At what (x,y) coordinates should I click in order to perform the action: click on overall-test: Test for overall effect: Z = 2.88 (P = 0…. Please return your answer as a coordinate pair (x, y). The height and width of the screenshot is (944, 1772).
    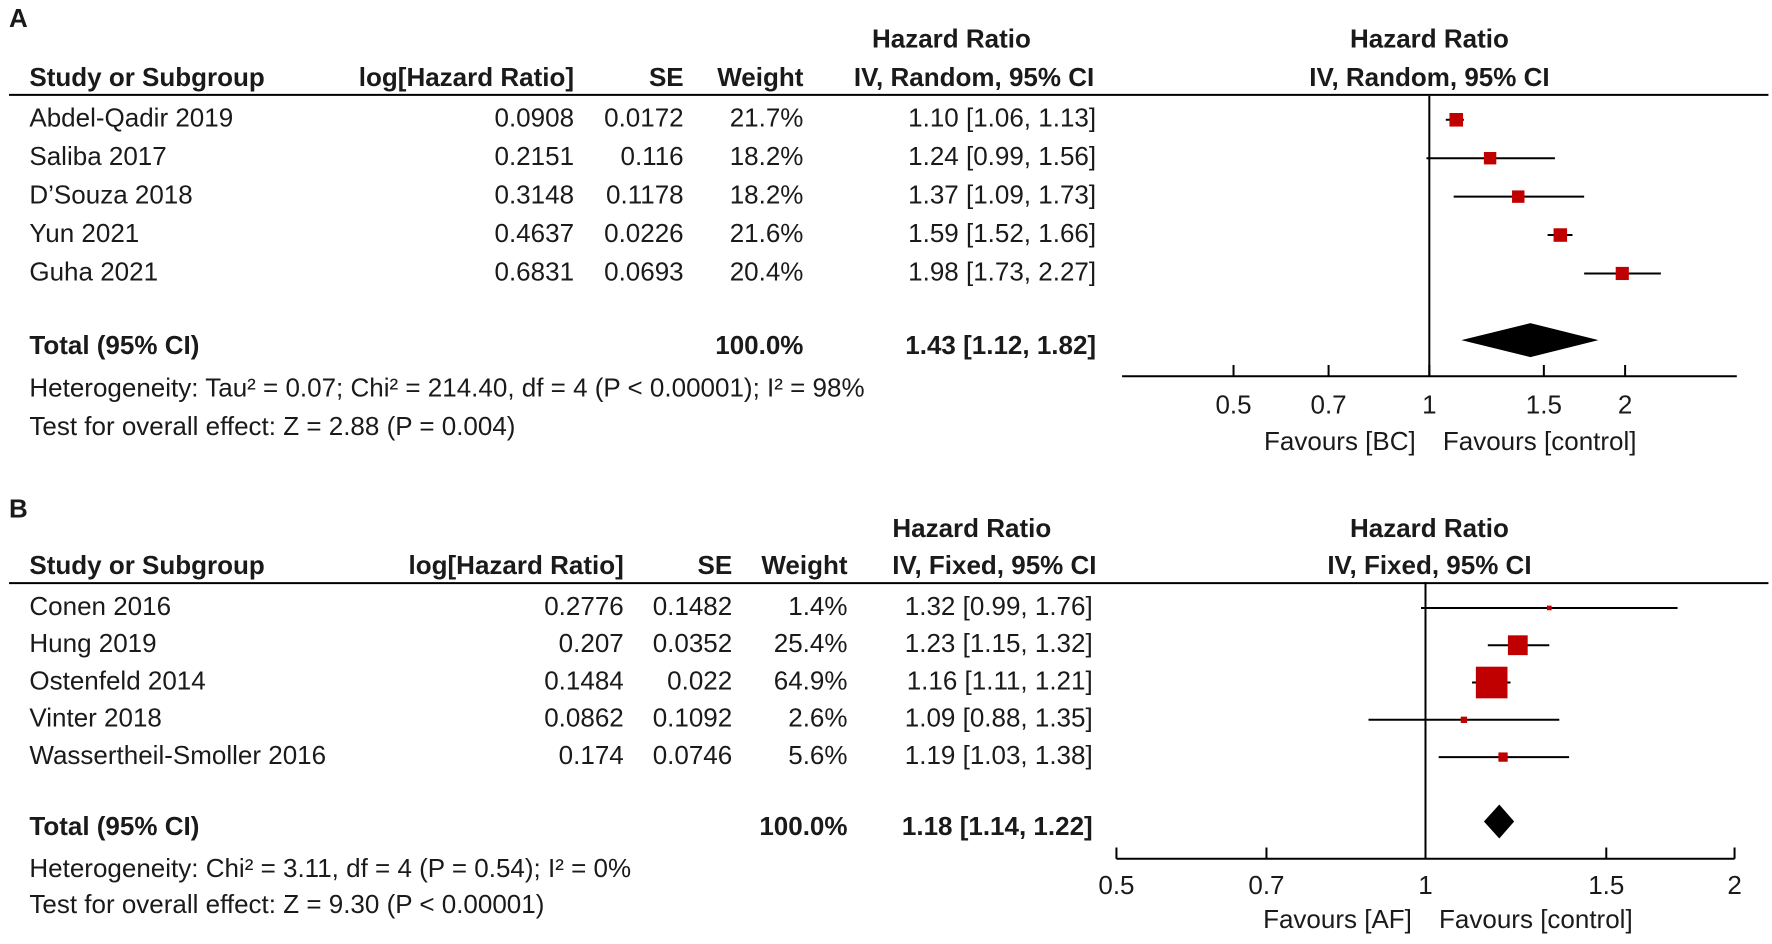
    Looking at the image, I should click on (272, 426).